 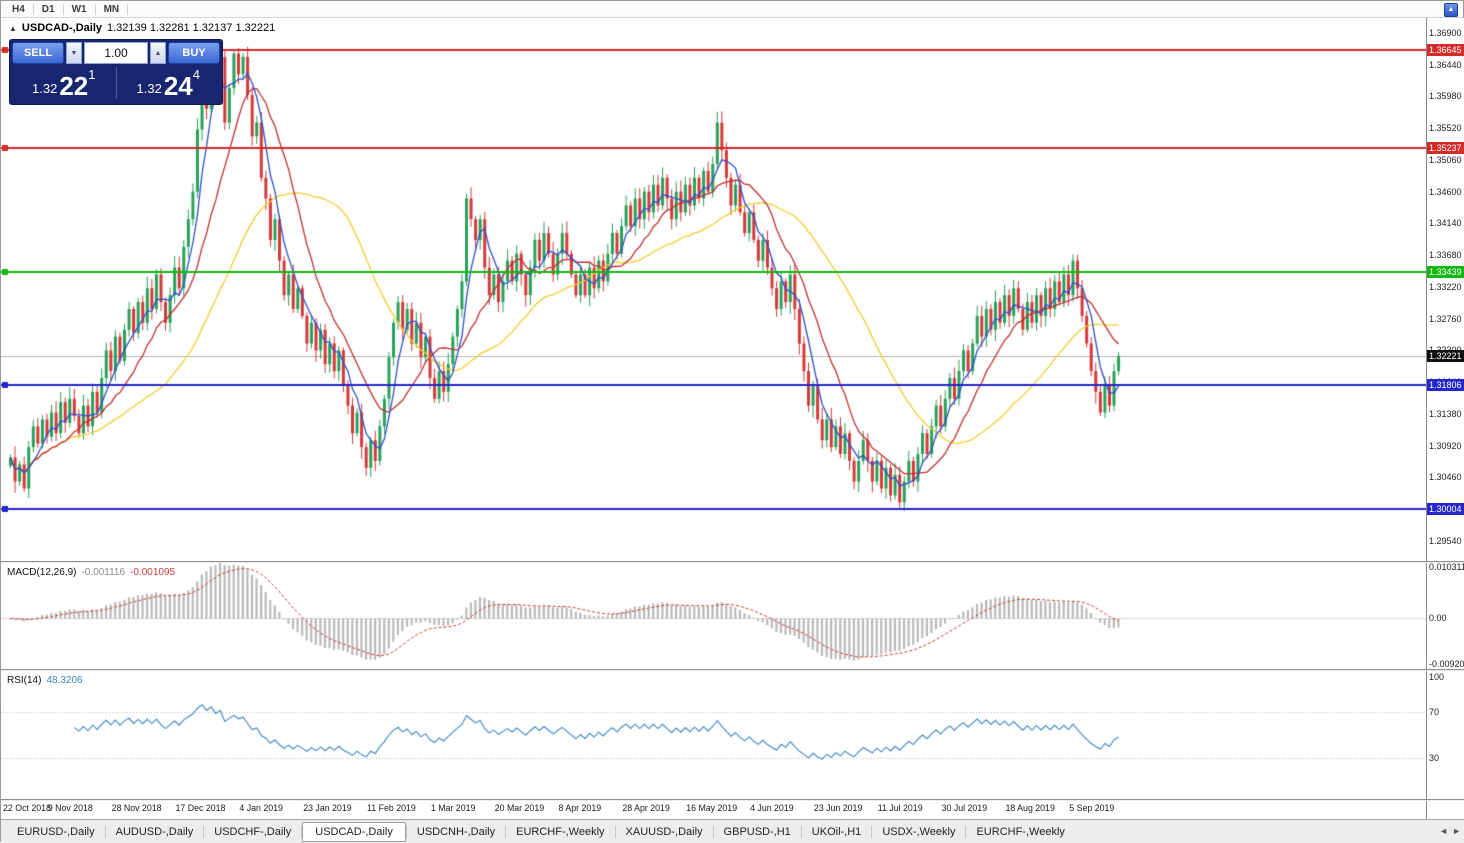 I want to click on one-click-controls: SELL ▼ 1.00 ▲ BUY, so click(x=116, y=53).